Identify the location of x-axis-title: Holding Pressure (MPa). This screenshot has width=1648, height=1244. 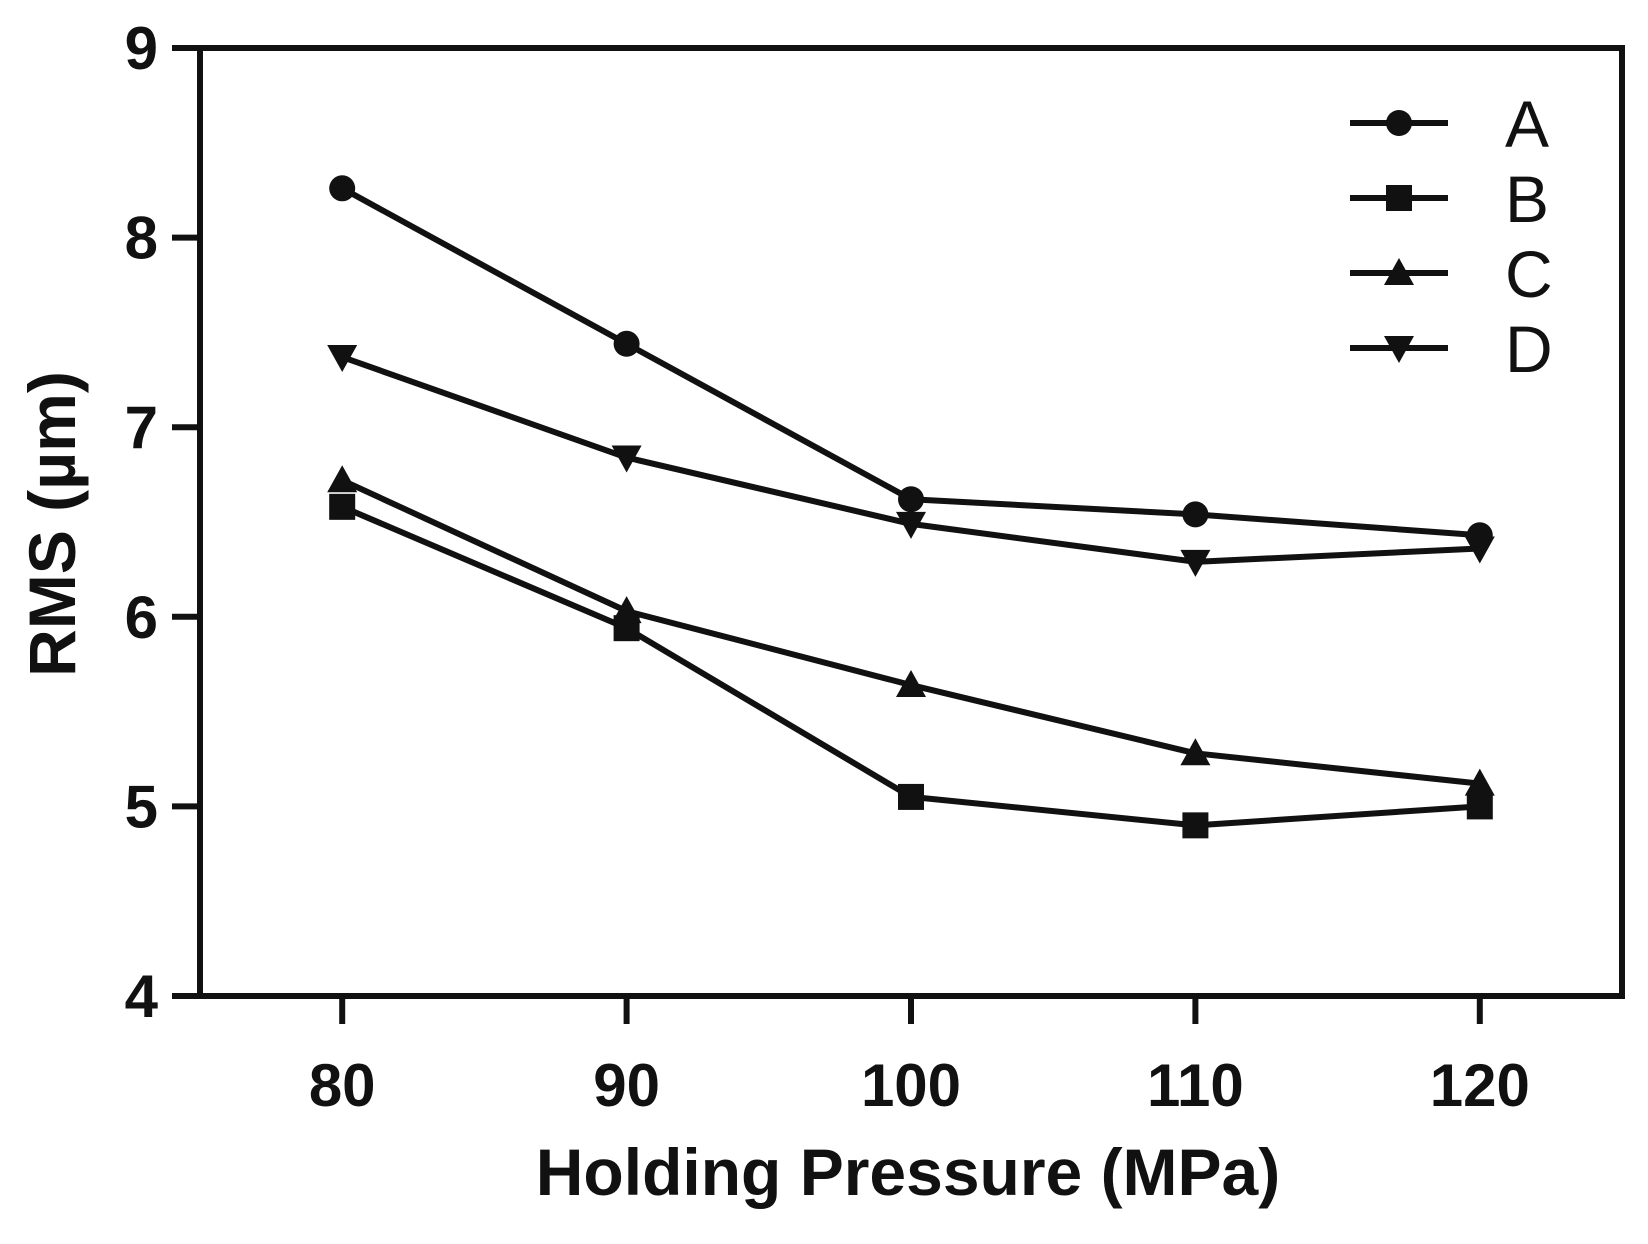
(908, 1172).